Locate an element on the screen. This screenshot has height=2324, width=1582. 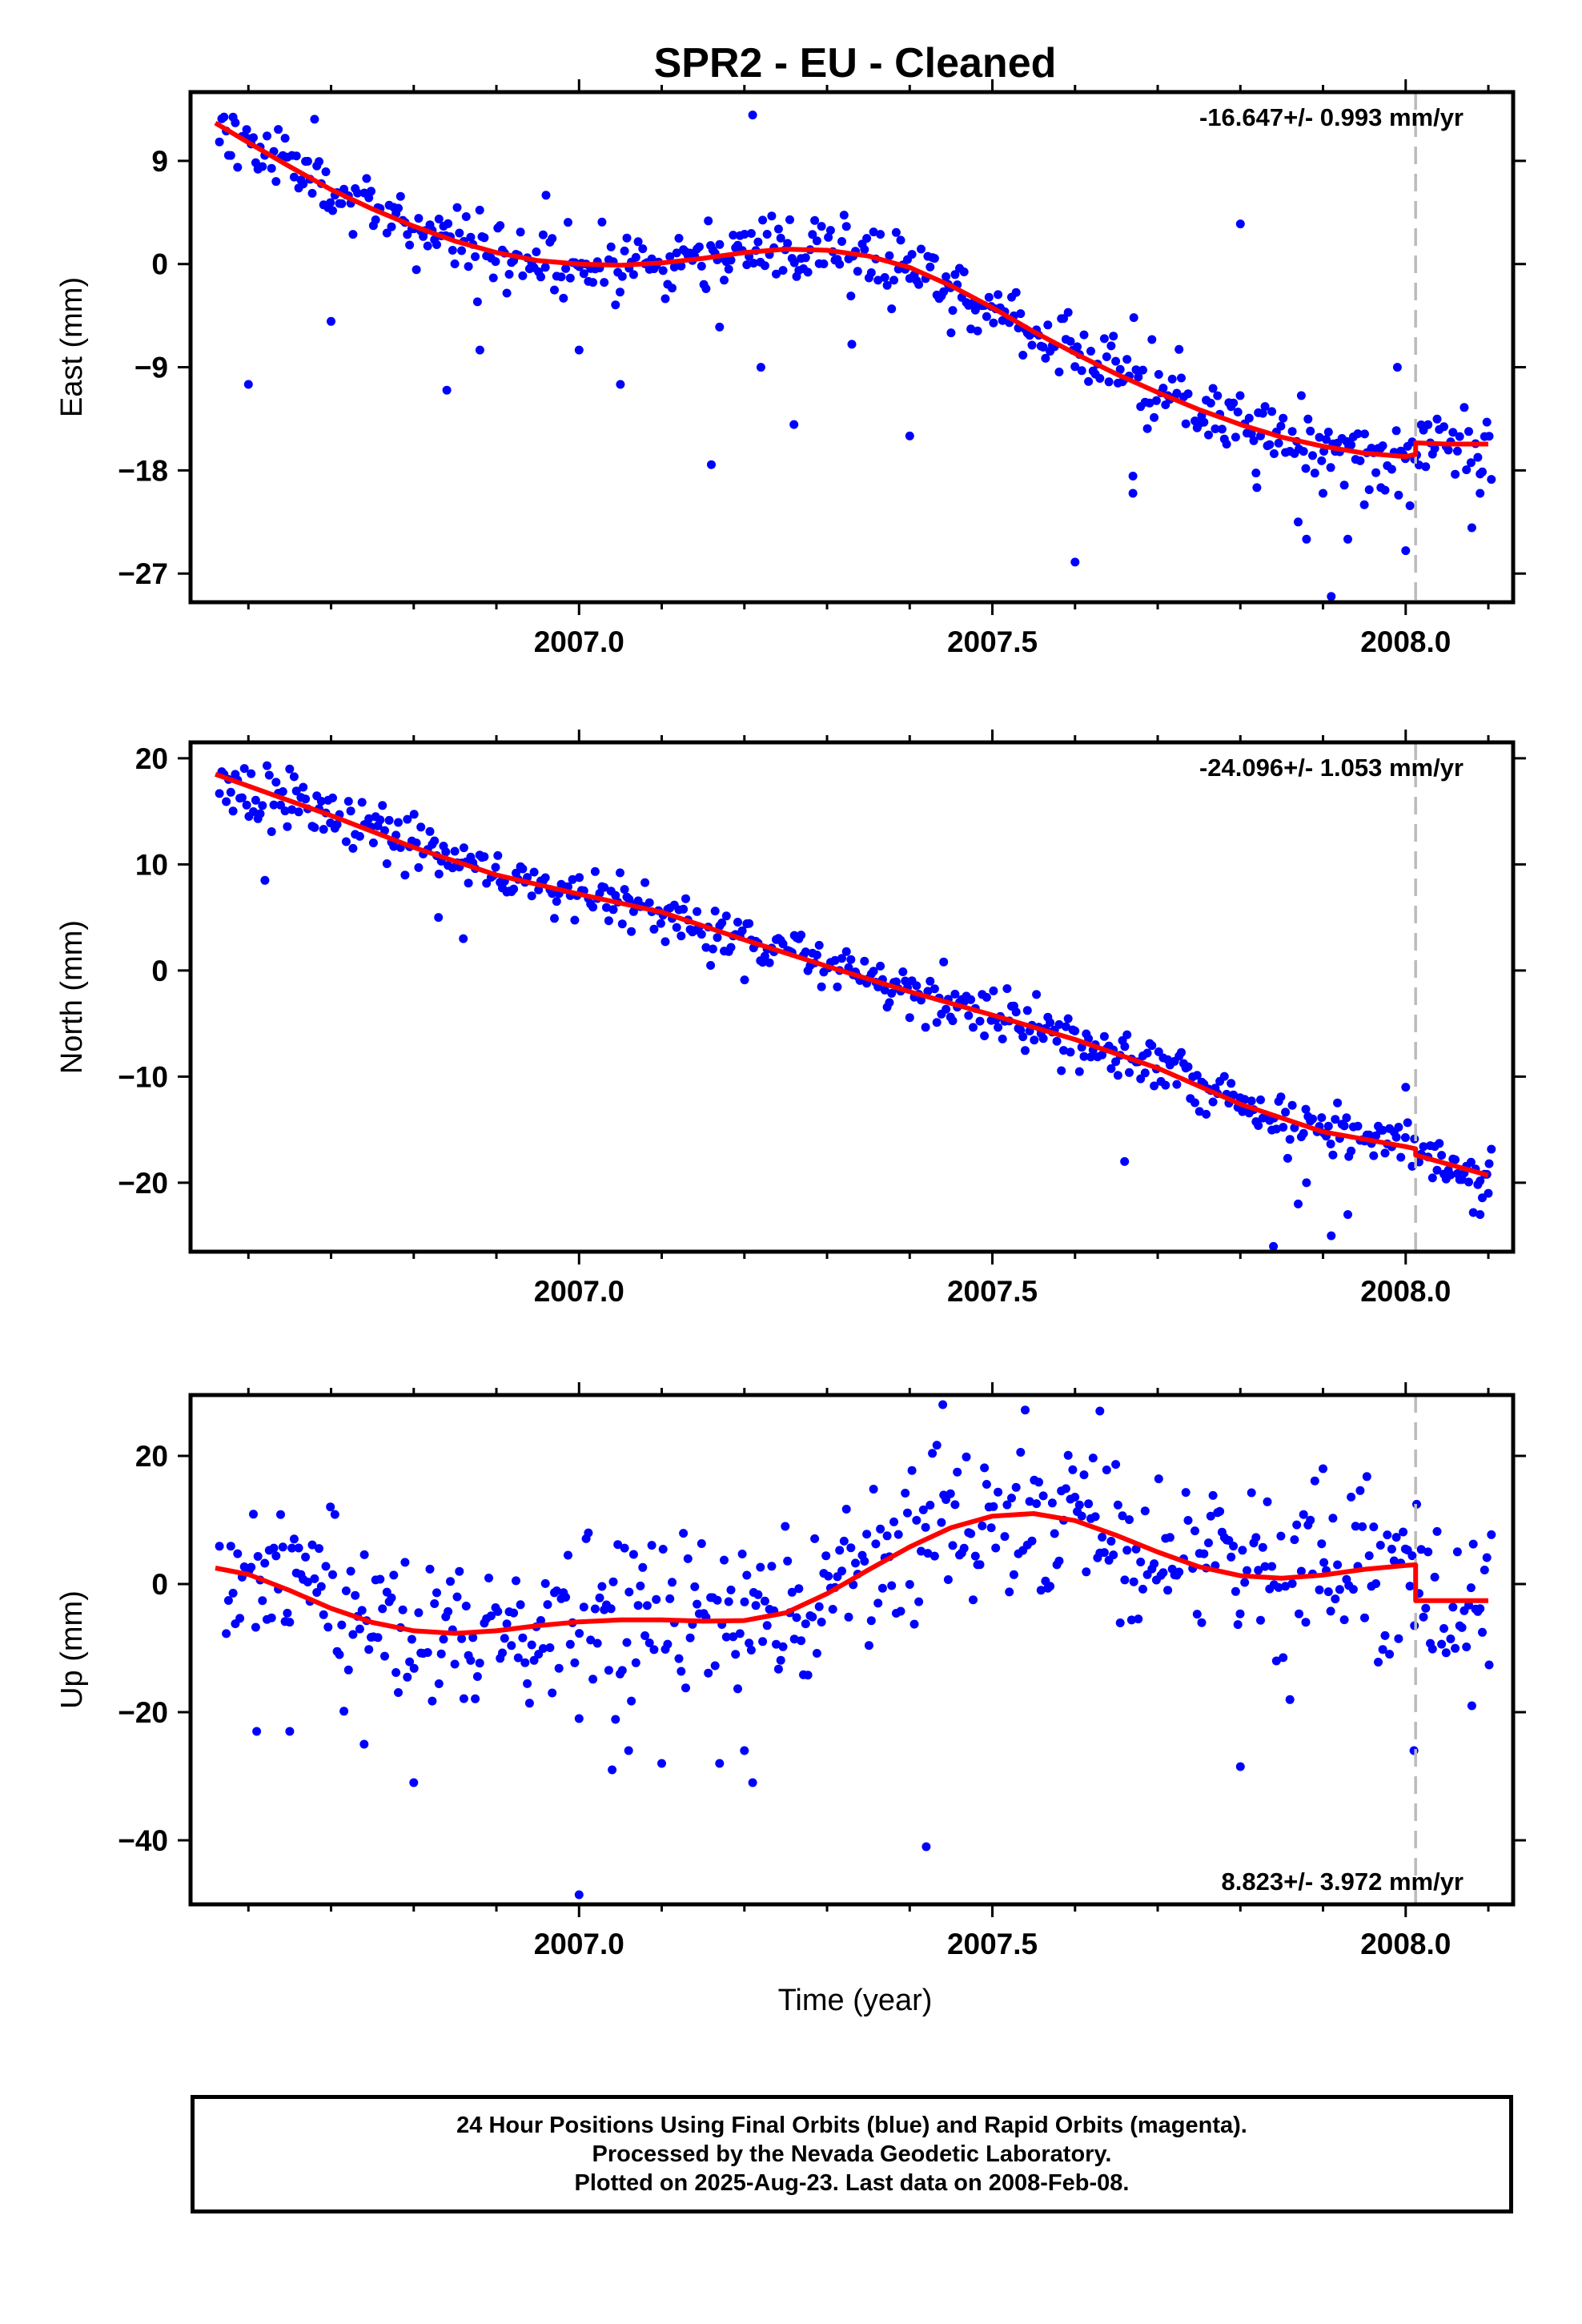
y-tick-label: 0 is located at coordinates (159, 264).